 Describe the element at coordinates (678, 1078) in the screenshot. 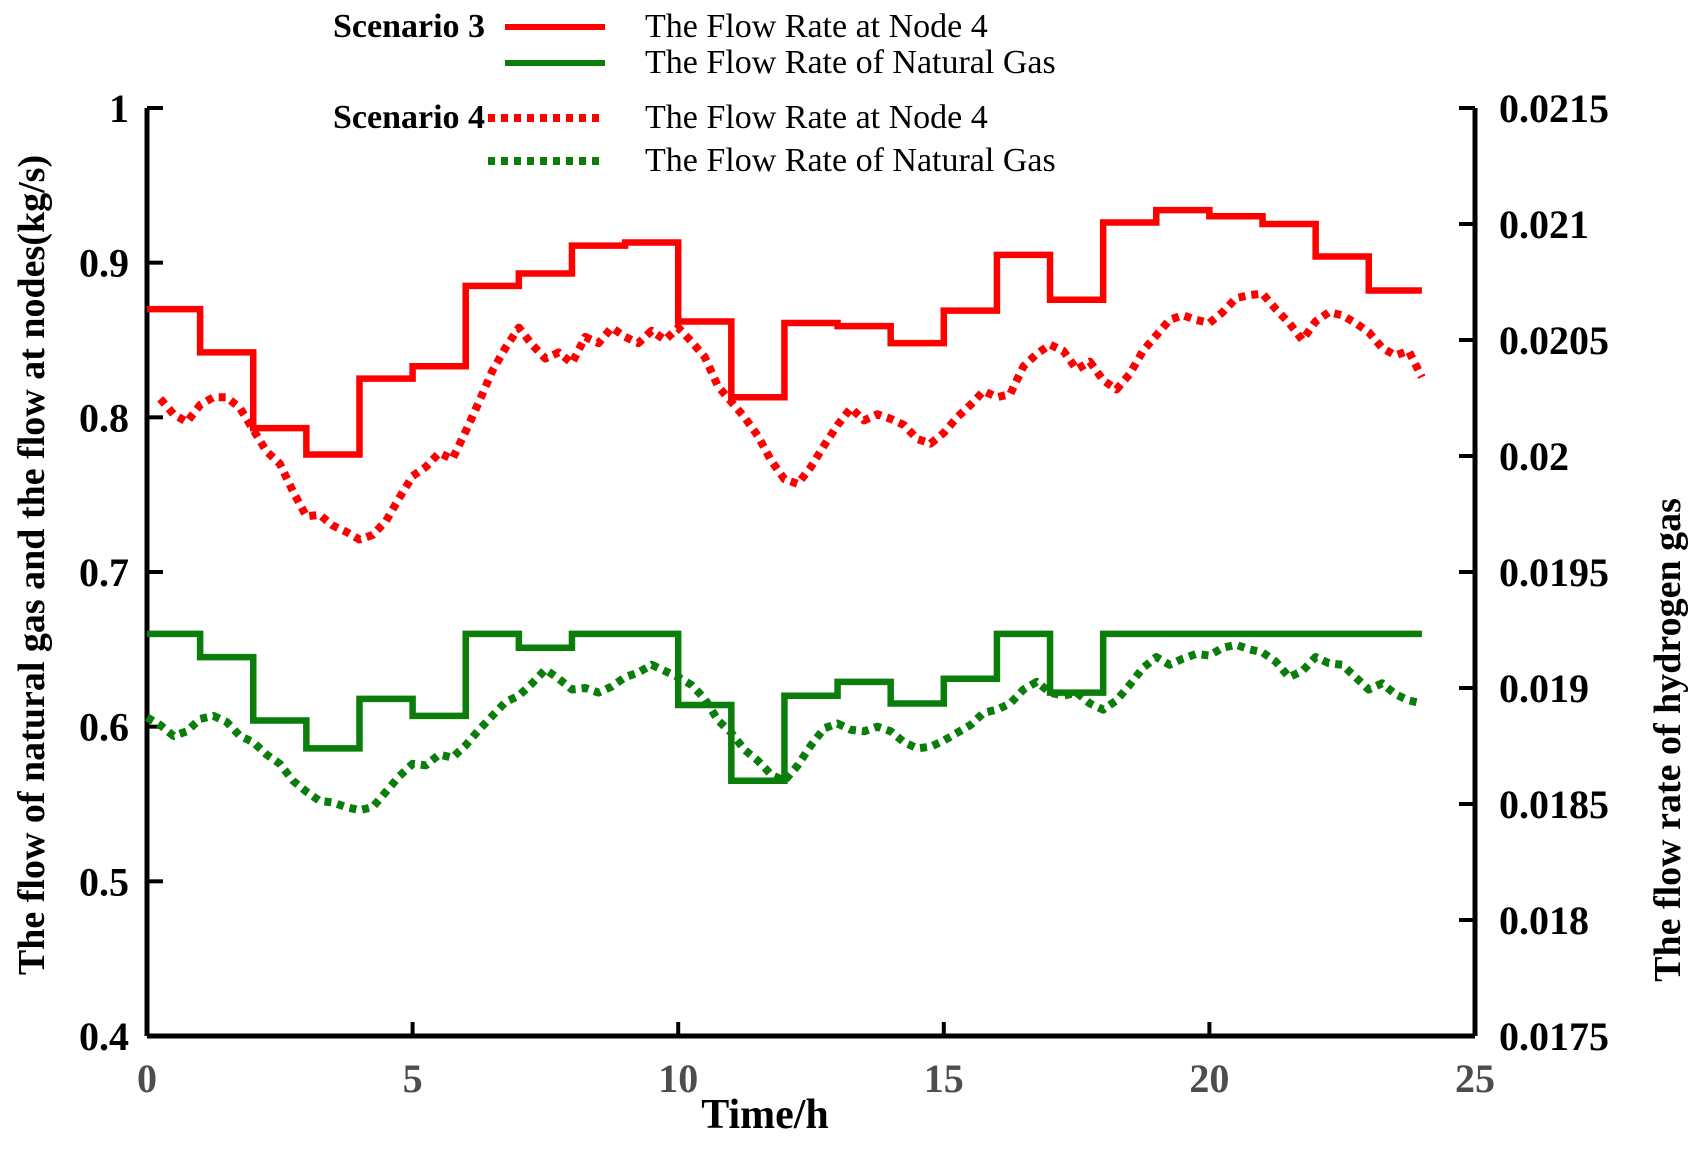

I see `svg-text: 10` at that location.